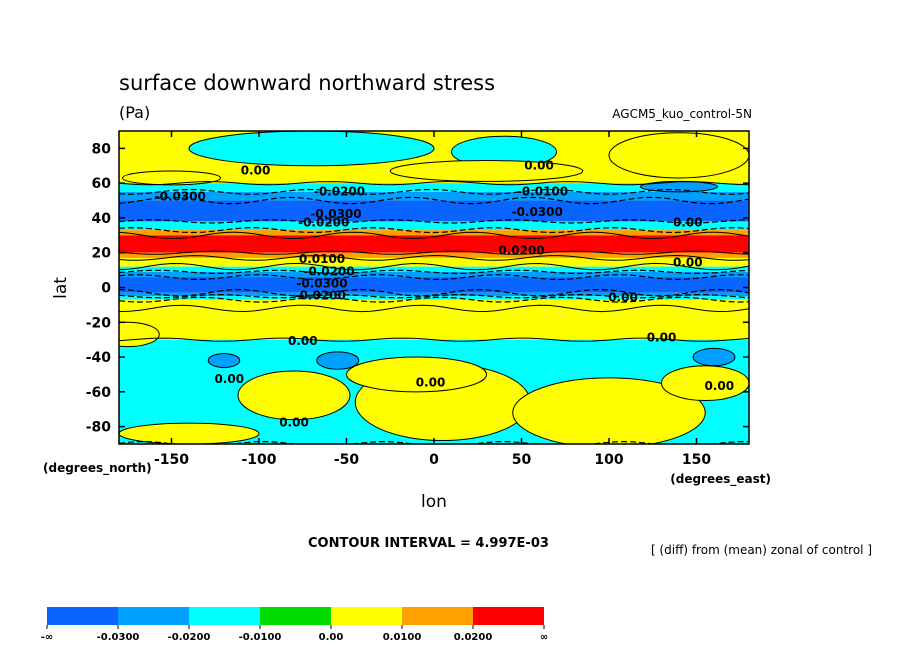  I want to click on colorbar-label-2: -0.0200, so click(189, 637).